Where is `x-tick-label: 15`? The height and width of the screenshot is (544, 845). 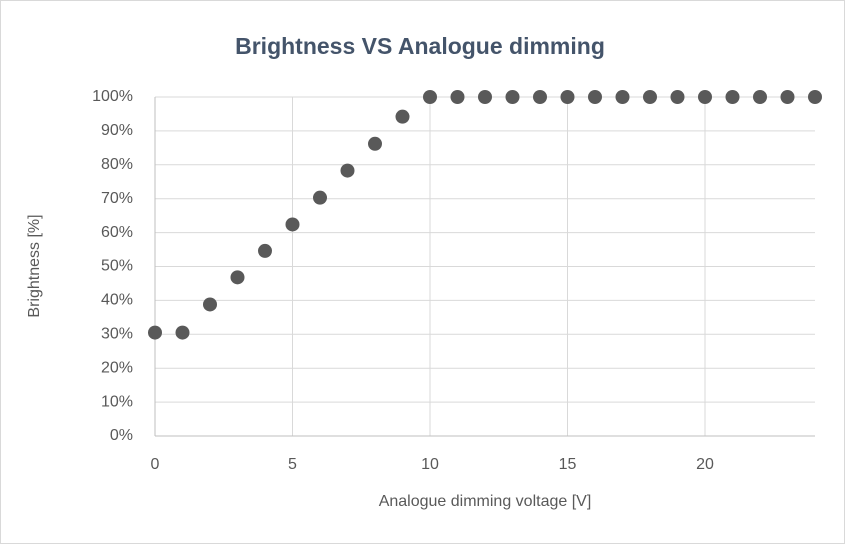 x-tick-label: 15 is located at coordinates (568, 464).